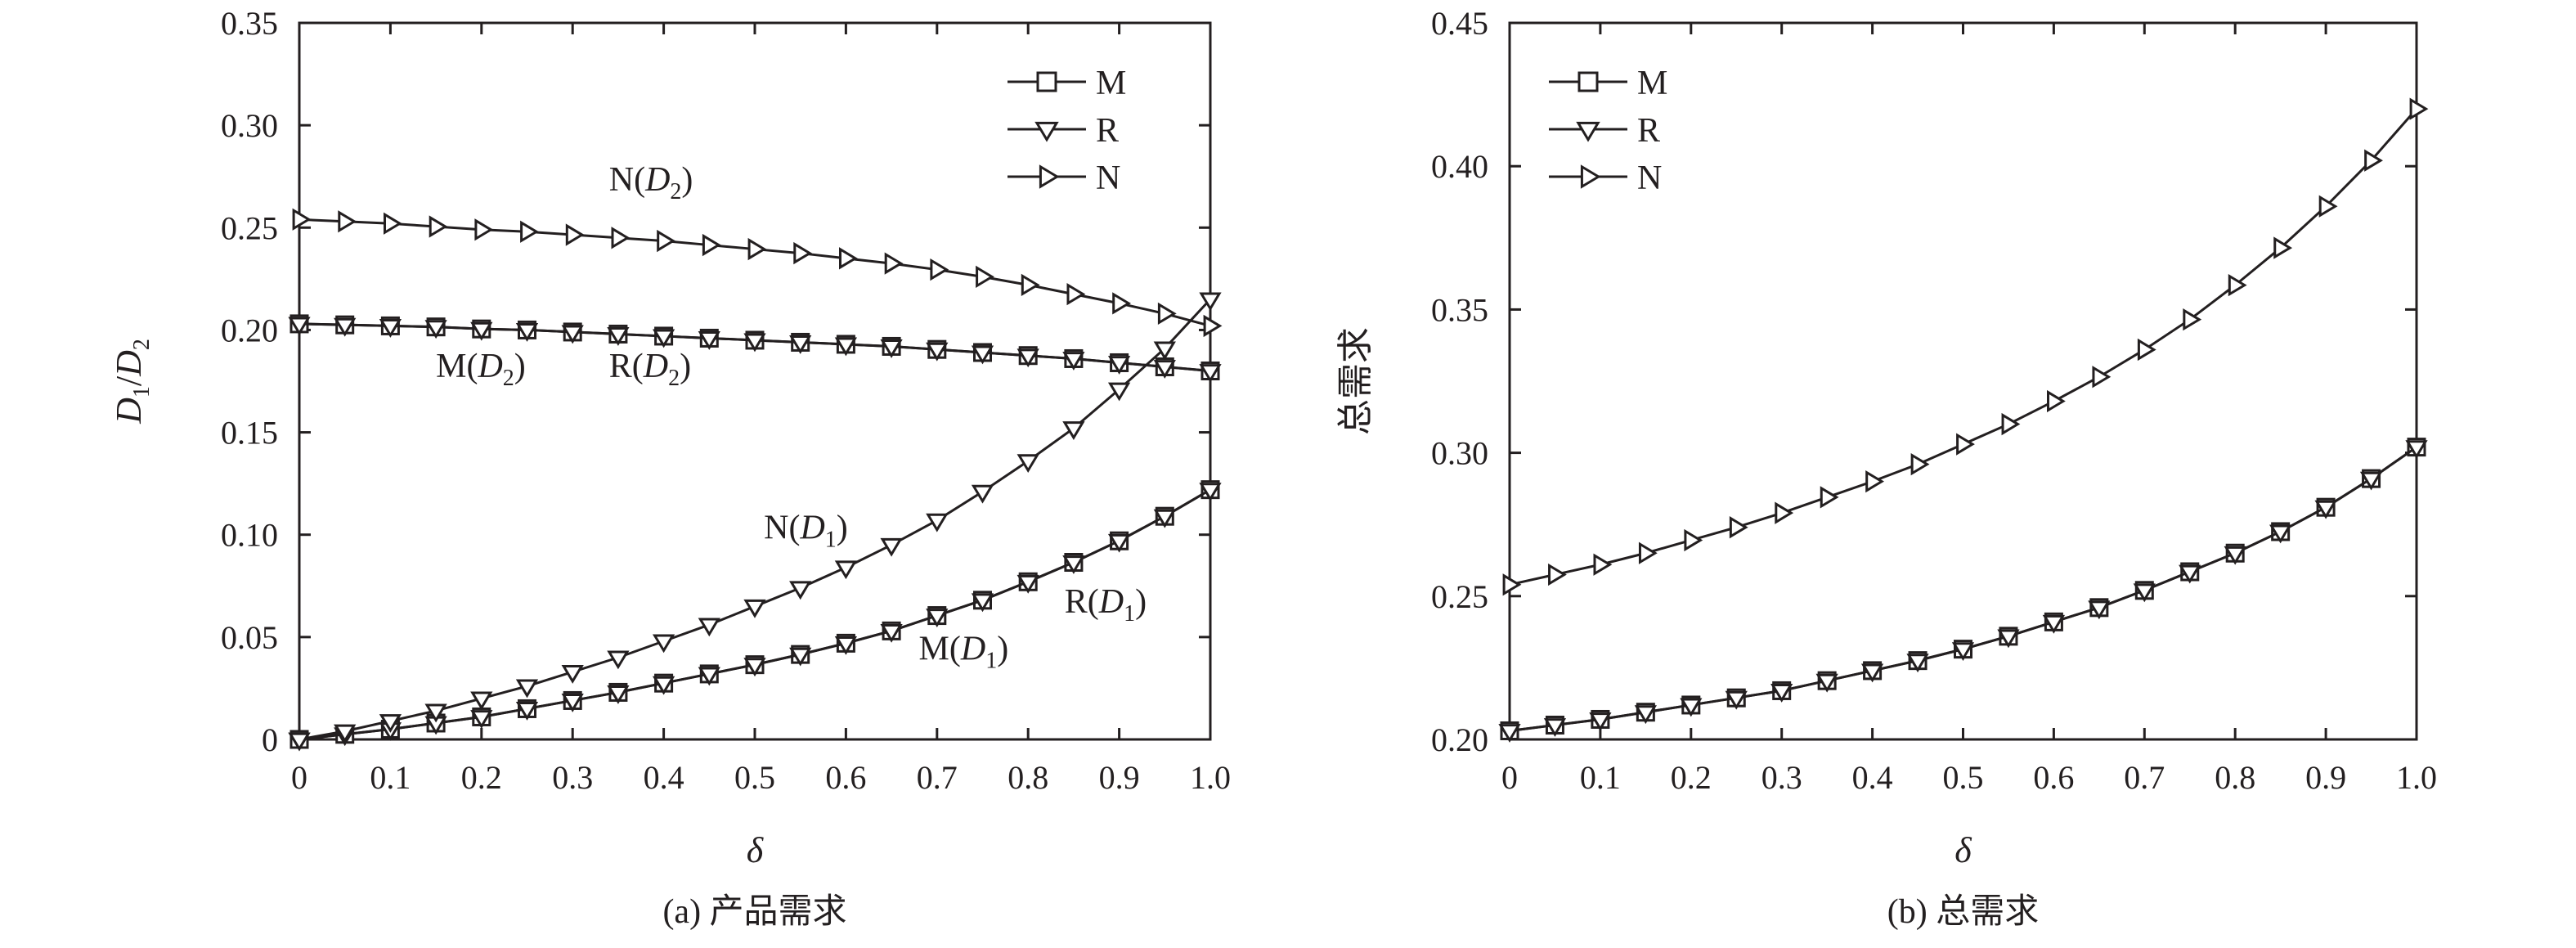 The image size is (2576, 948). Describe the element at coordinates (1119, 777) in the screenshot. I see `x-tick-label: 0.9` at that location.